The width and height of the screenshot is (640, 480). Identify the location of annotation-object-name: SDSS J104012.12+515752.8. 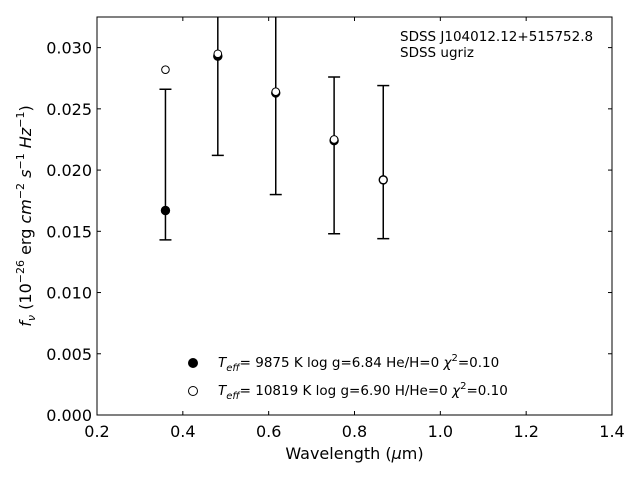
(496, 37).